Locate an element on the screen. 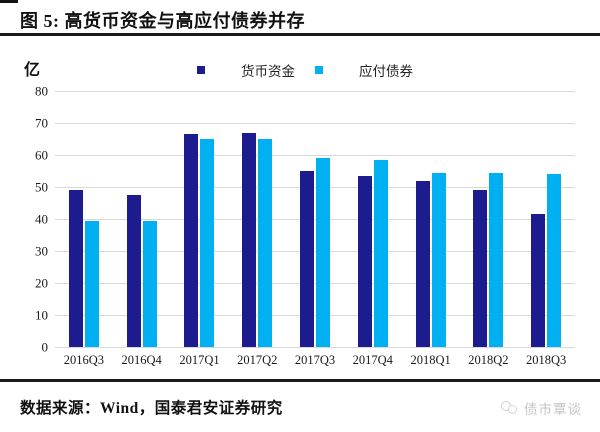 The width and height of the screenshot is (600, 432). x-tick-label: 2017Q1 is located at coordinates (199, 360).